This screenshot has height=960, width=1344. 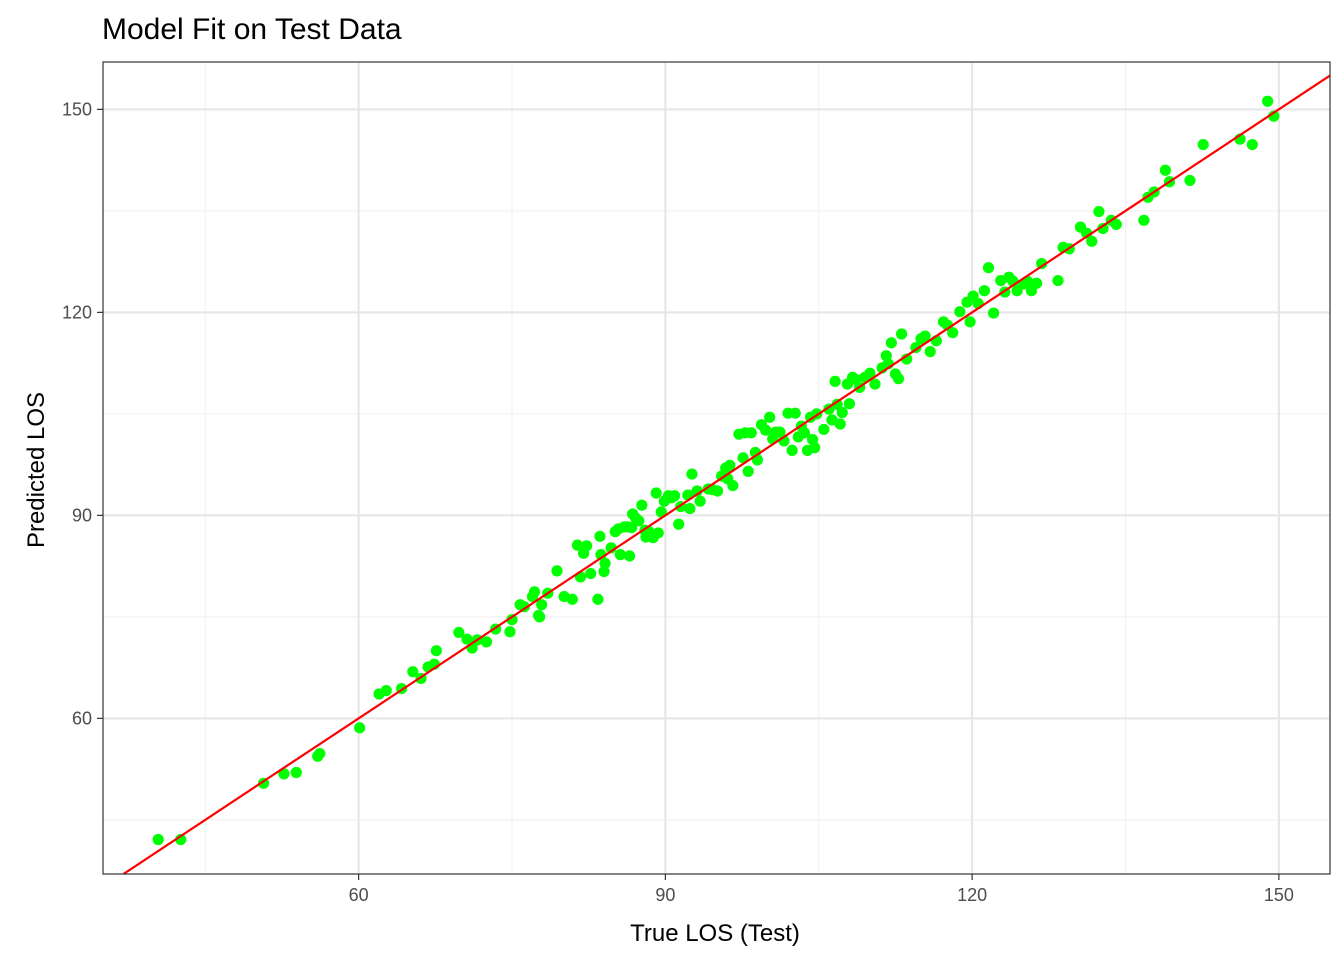 What do you see at coordinates (252, 29) in the screenshot?
I see `chart-title: Model Fit on Test Data` at bounding box center [252, 29].